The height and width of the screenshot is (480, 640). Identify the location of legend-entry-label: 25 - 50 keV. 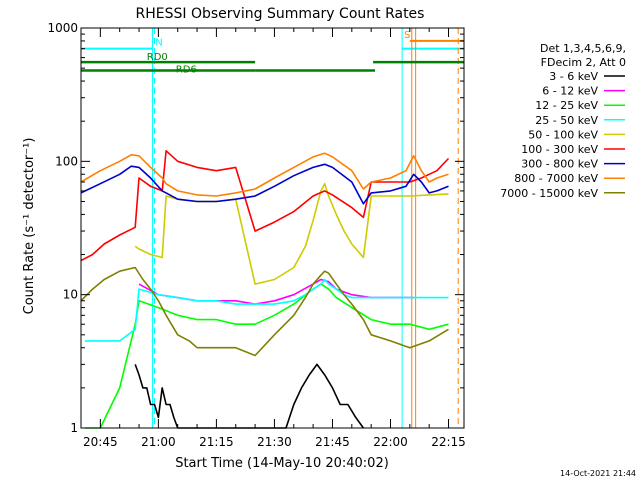
(566, 120).